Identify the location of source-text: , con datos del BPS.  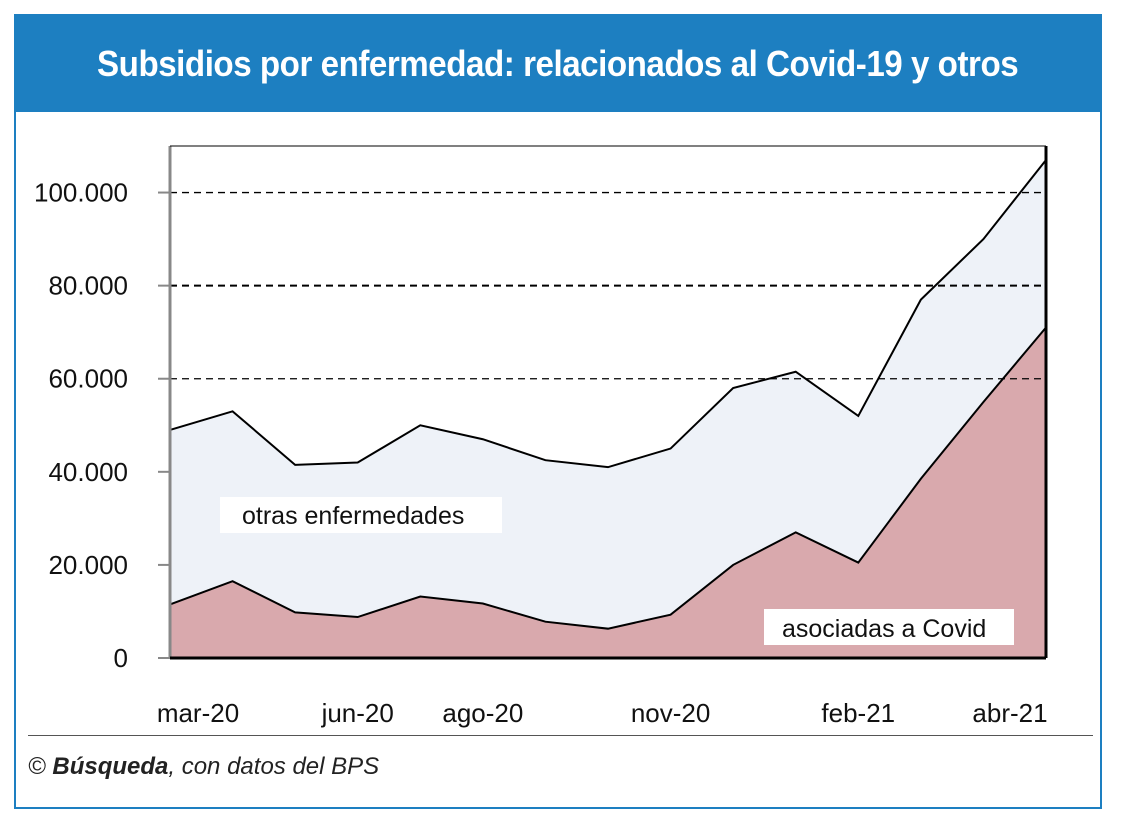
(274, 766).